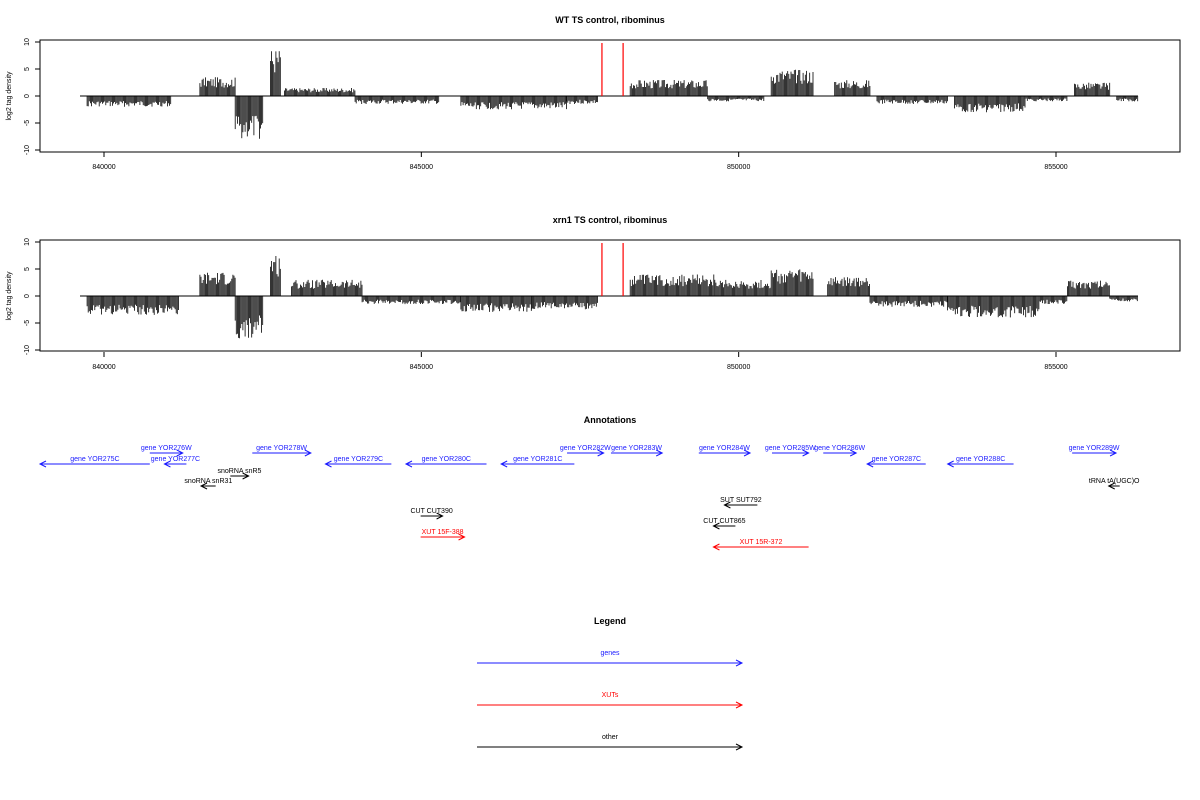  I want to click on feature-gene: gene YOR275C, so click(94, 462).